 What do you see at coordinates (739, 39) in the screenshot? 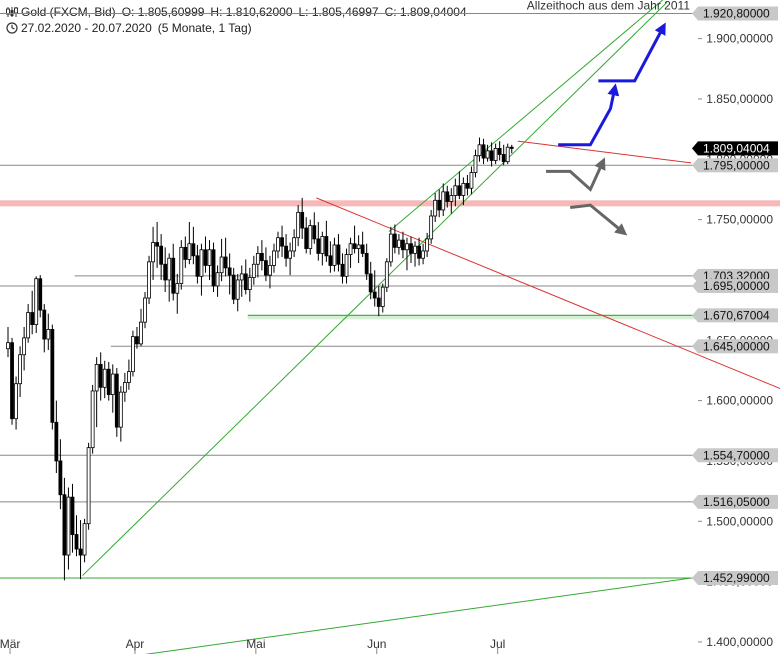
I see `y-tick-label: 1.900,00000` at bounding box center [739, 39].